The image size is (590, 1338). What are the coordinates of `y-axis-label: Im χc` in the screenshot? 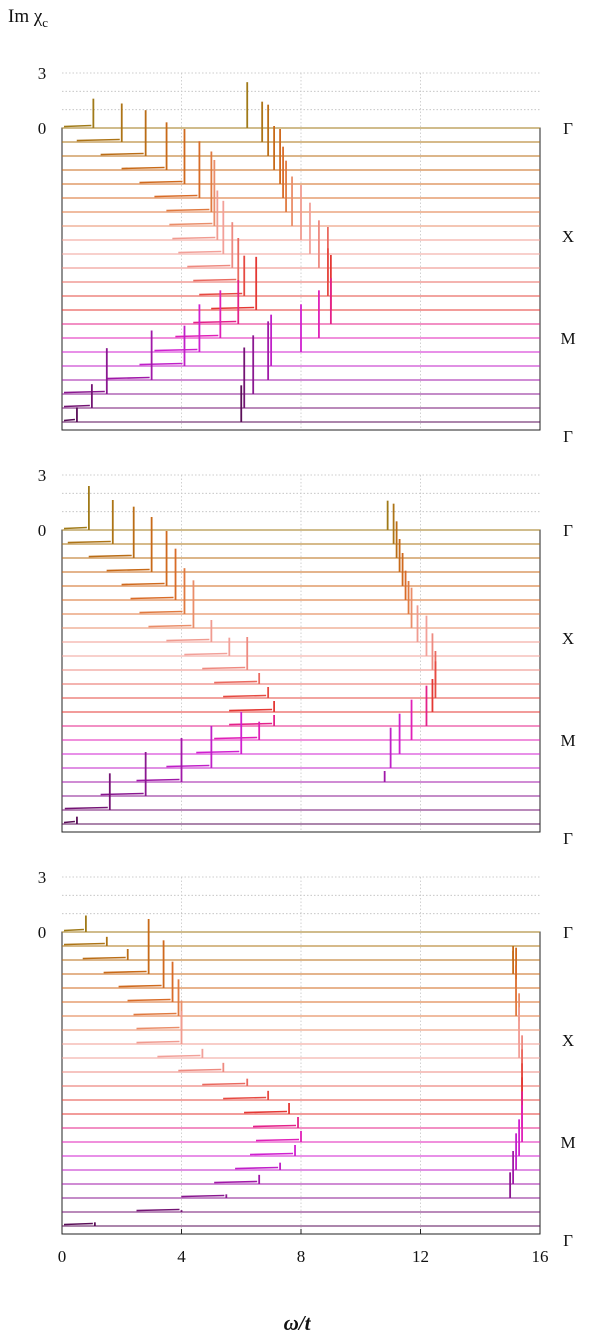 It's located at (28, 18).